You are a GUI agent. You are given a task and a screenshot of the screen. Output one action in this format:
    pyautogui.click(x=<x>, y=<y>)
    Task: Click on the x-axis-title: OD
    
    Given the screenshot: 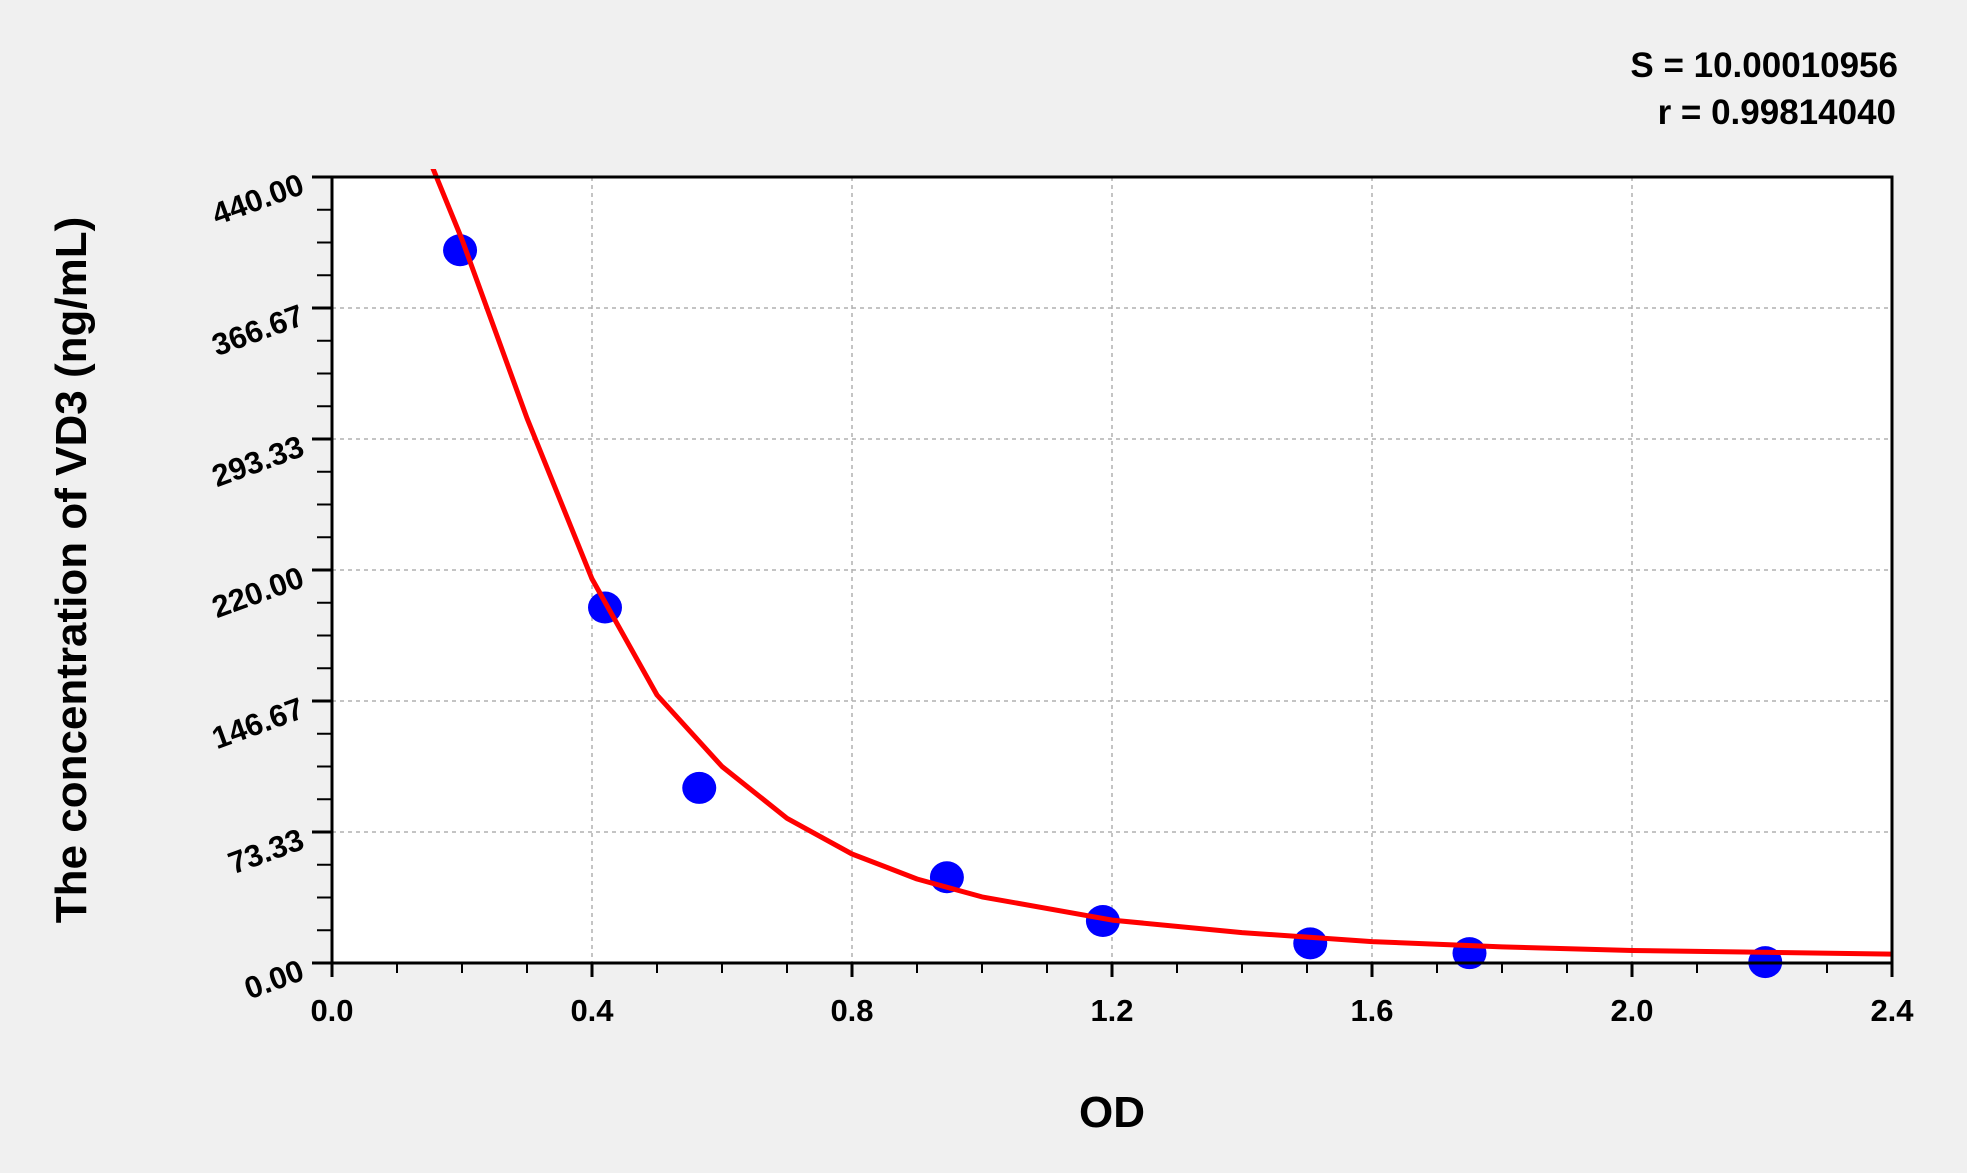 What is the action you would take?
    pyautogui.click(x=1112, y=1112)
    